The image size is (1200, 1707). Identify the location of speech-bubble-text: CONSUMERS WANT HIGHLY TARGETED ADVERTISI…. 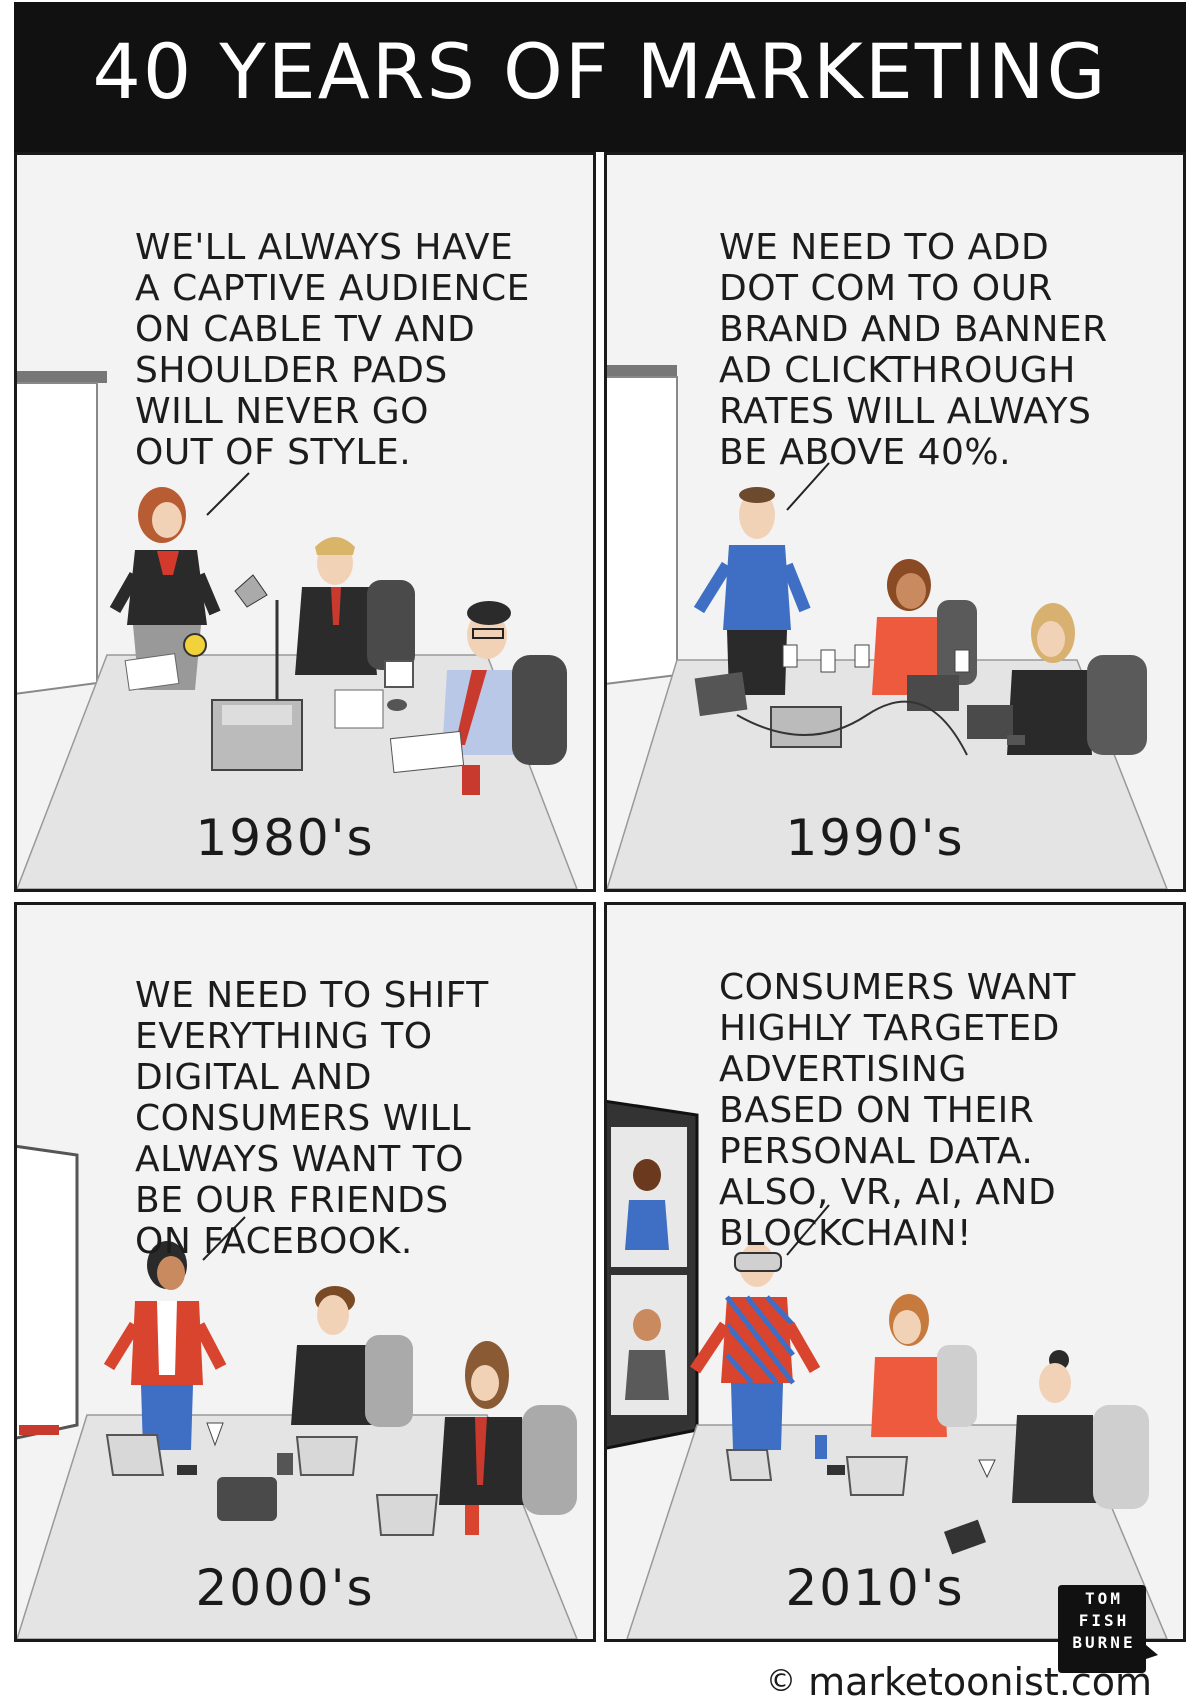
(897, 1110).